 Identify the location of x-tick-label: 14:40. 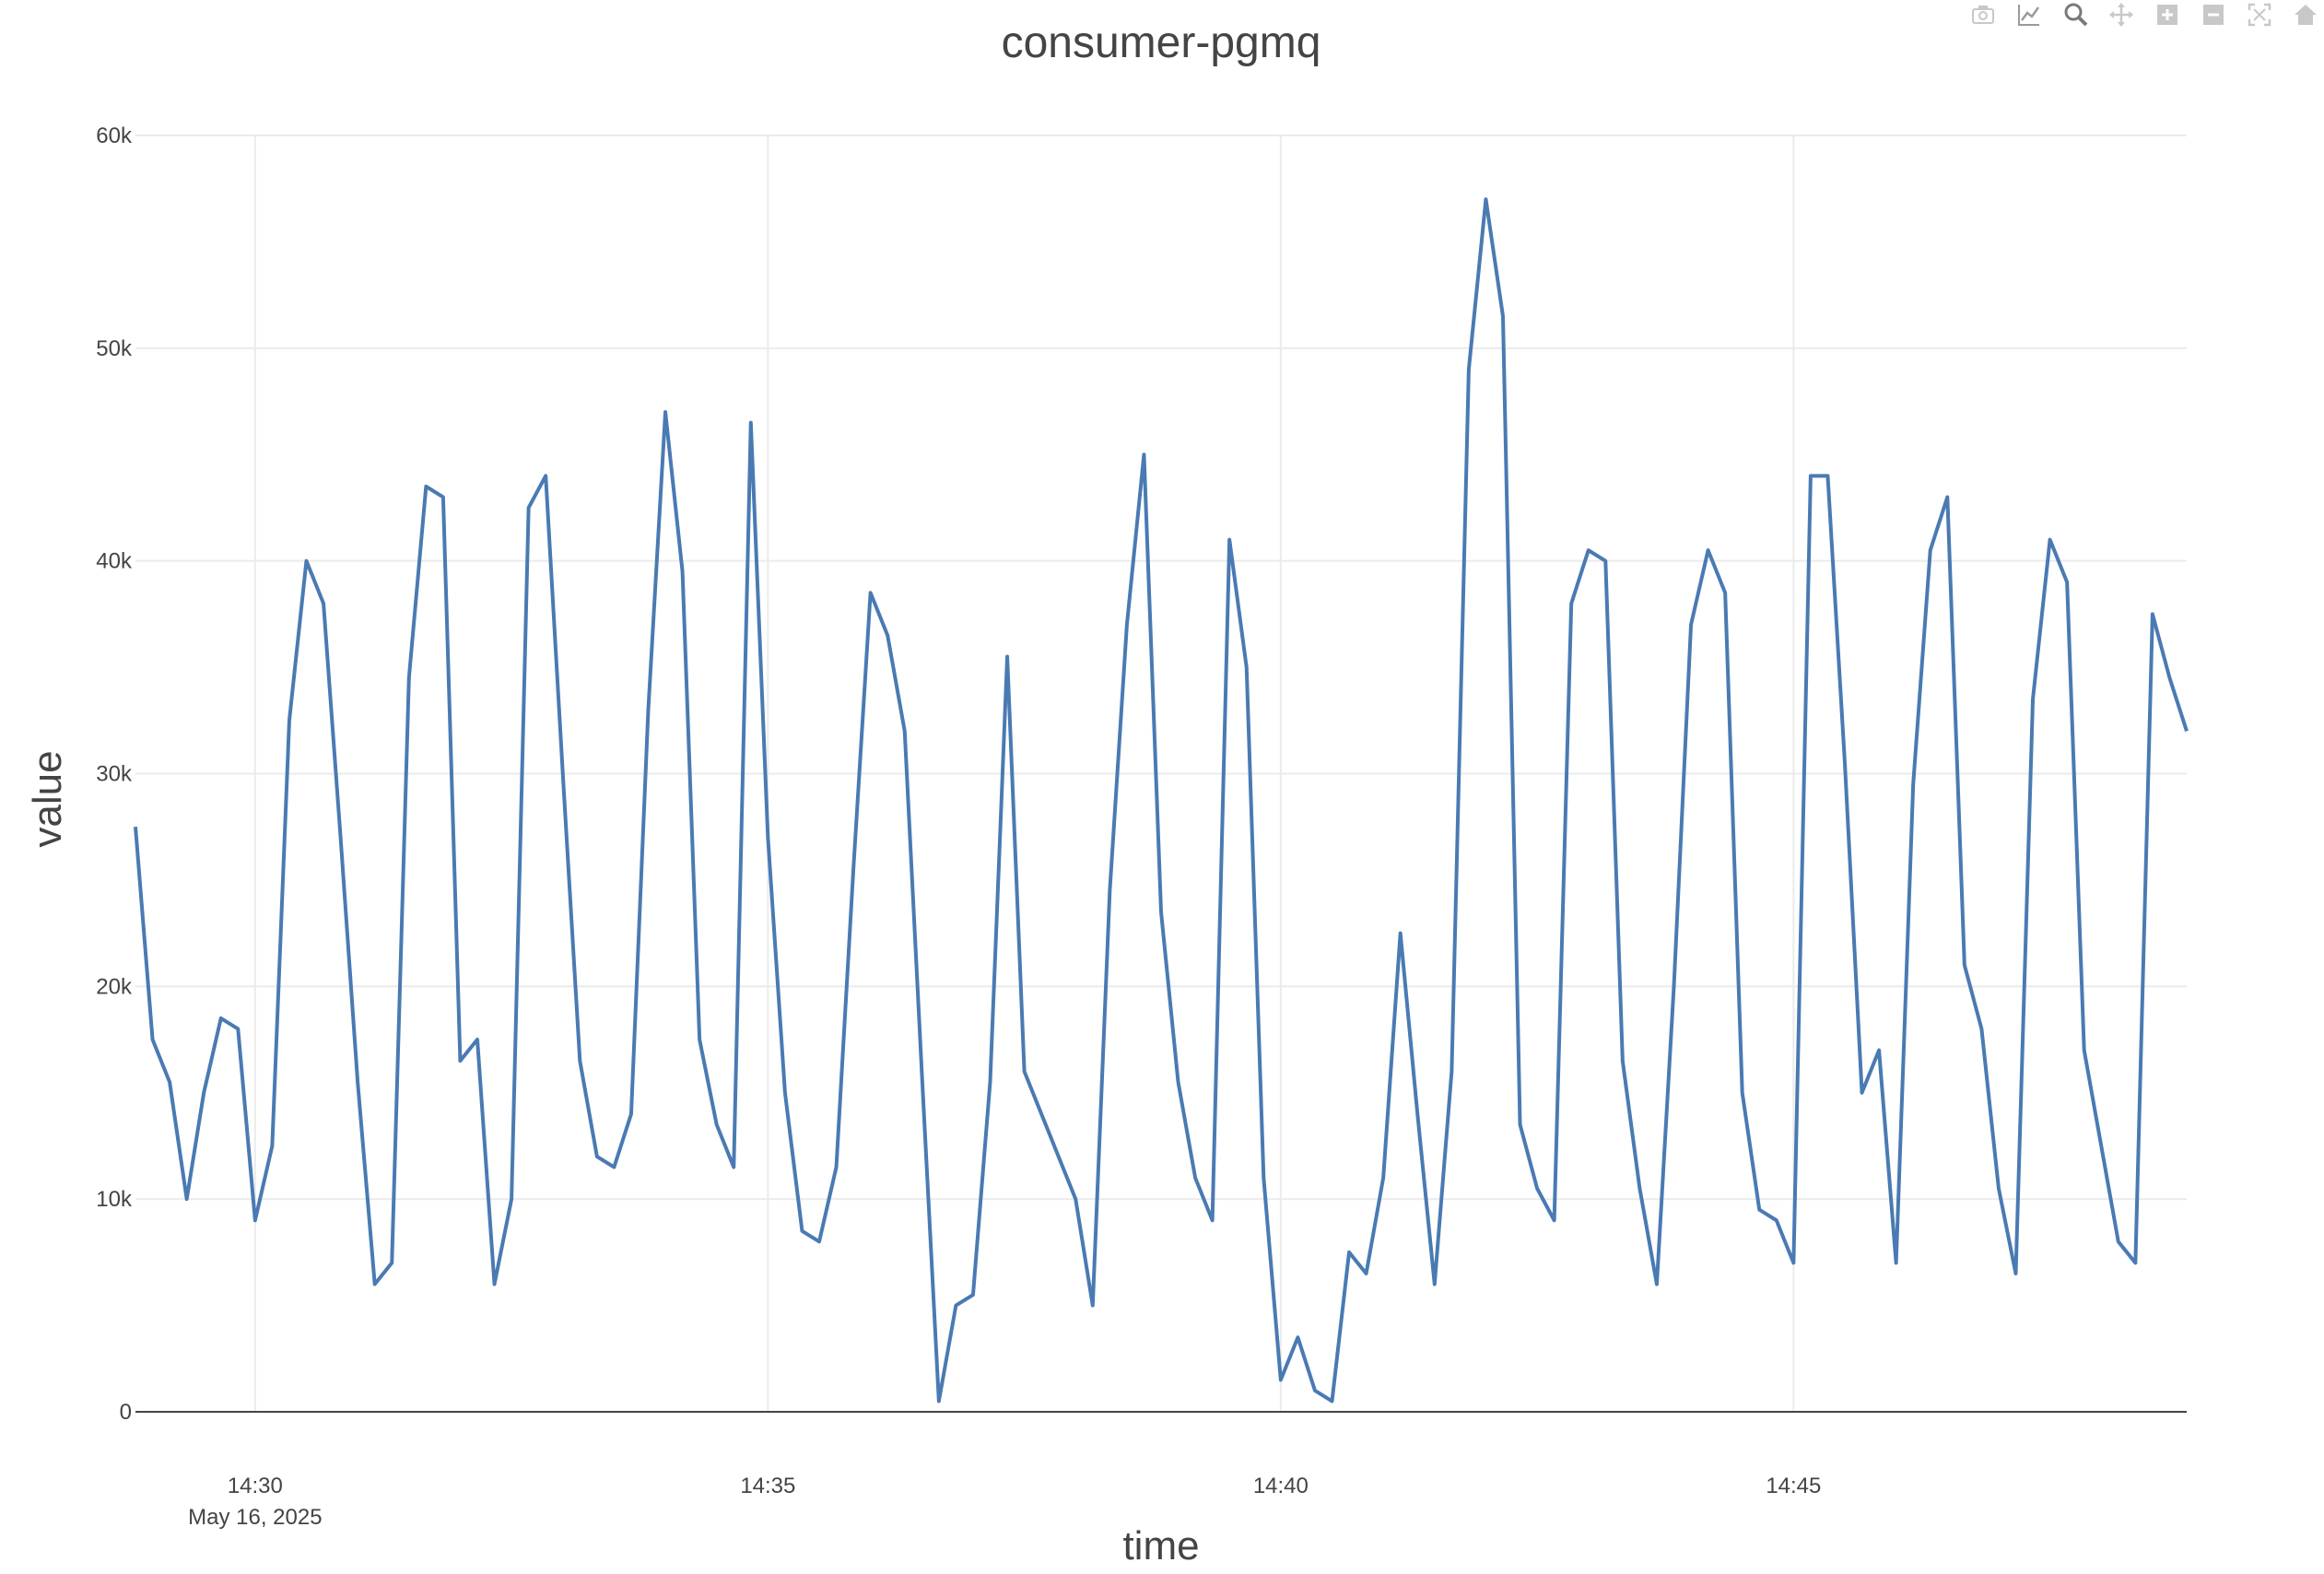
(1281, 1486).